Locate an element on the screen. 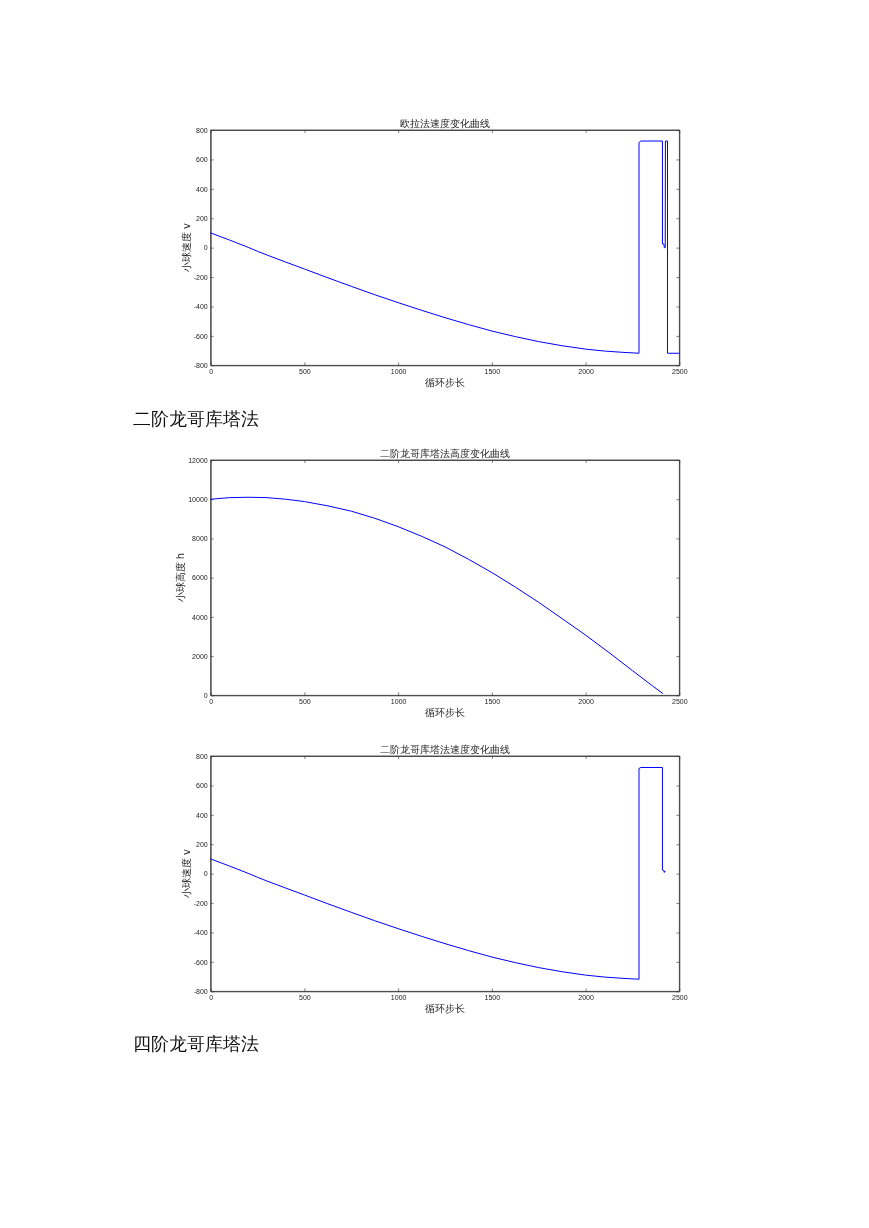  text: 二阶龙哥库塔法 is located at coordinates (196, 419).